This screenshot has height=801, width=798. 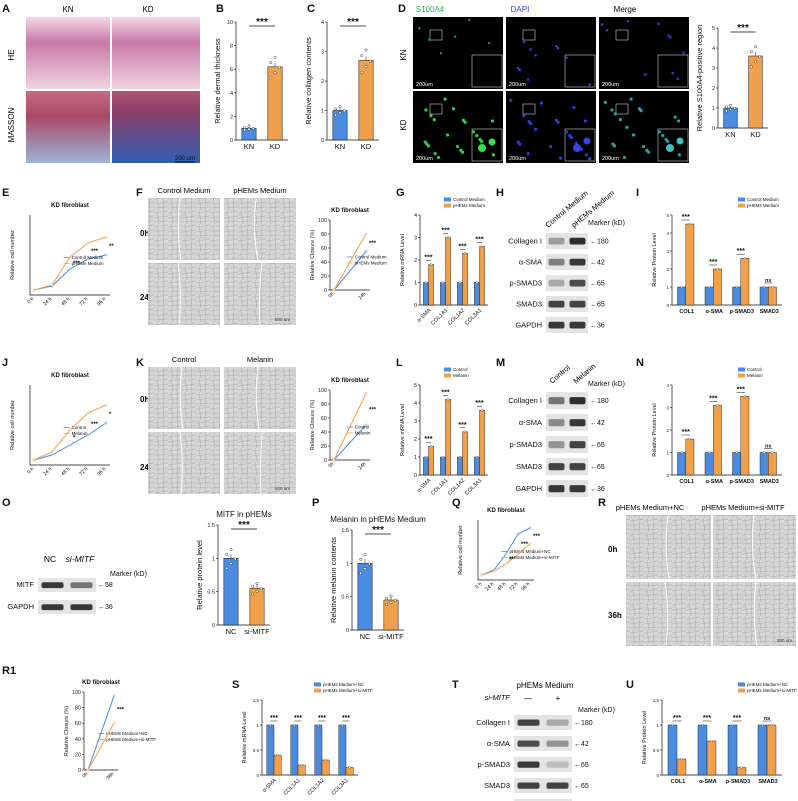 What do you see at coordinates (567, 209) in the screenshot?
I see `lane-label: Control Medium` at bounding box center [567, 209].